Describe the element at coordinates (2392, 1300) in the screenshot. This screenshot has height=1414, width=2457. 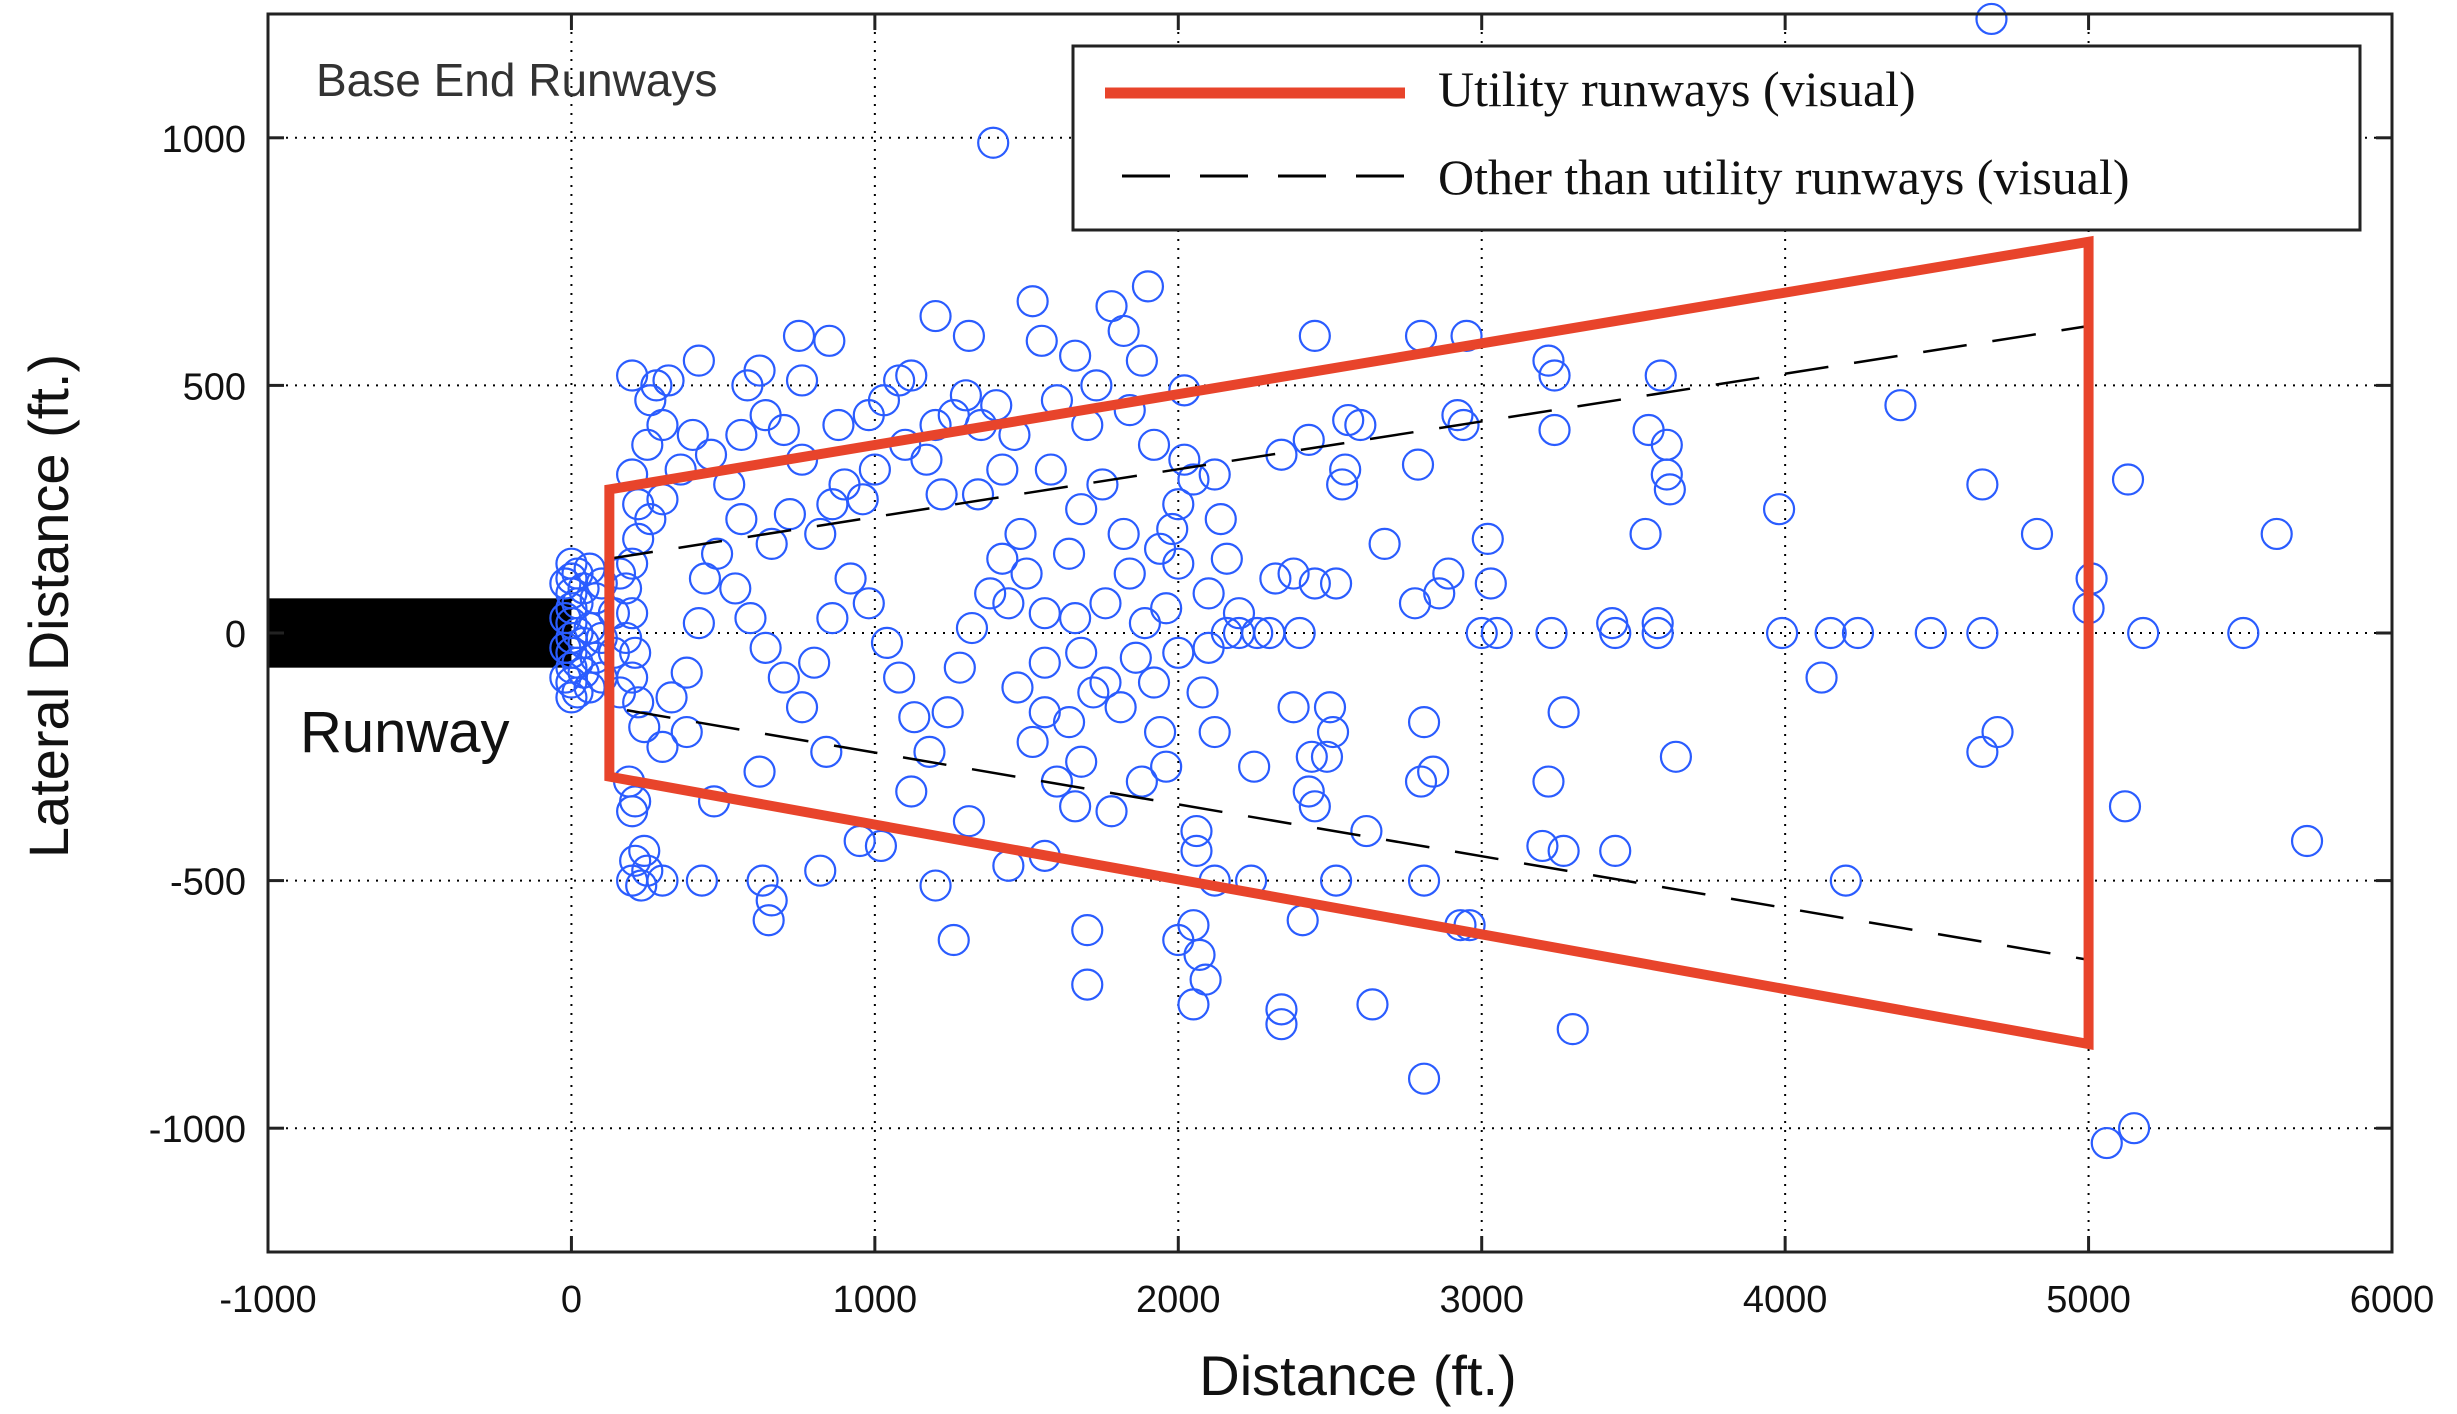
I see `x-tick-label: 6000` at that location.